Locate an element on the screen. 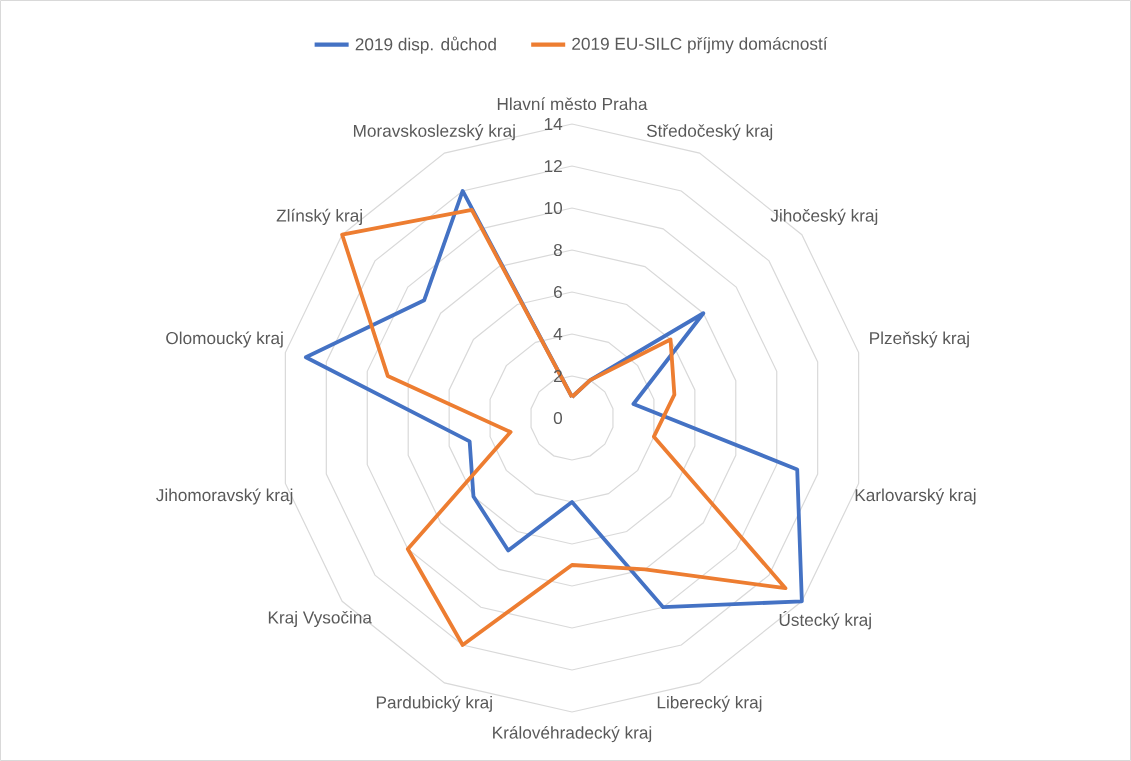  y-tick-label: 0 is located at coordinates (558, 418).